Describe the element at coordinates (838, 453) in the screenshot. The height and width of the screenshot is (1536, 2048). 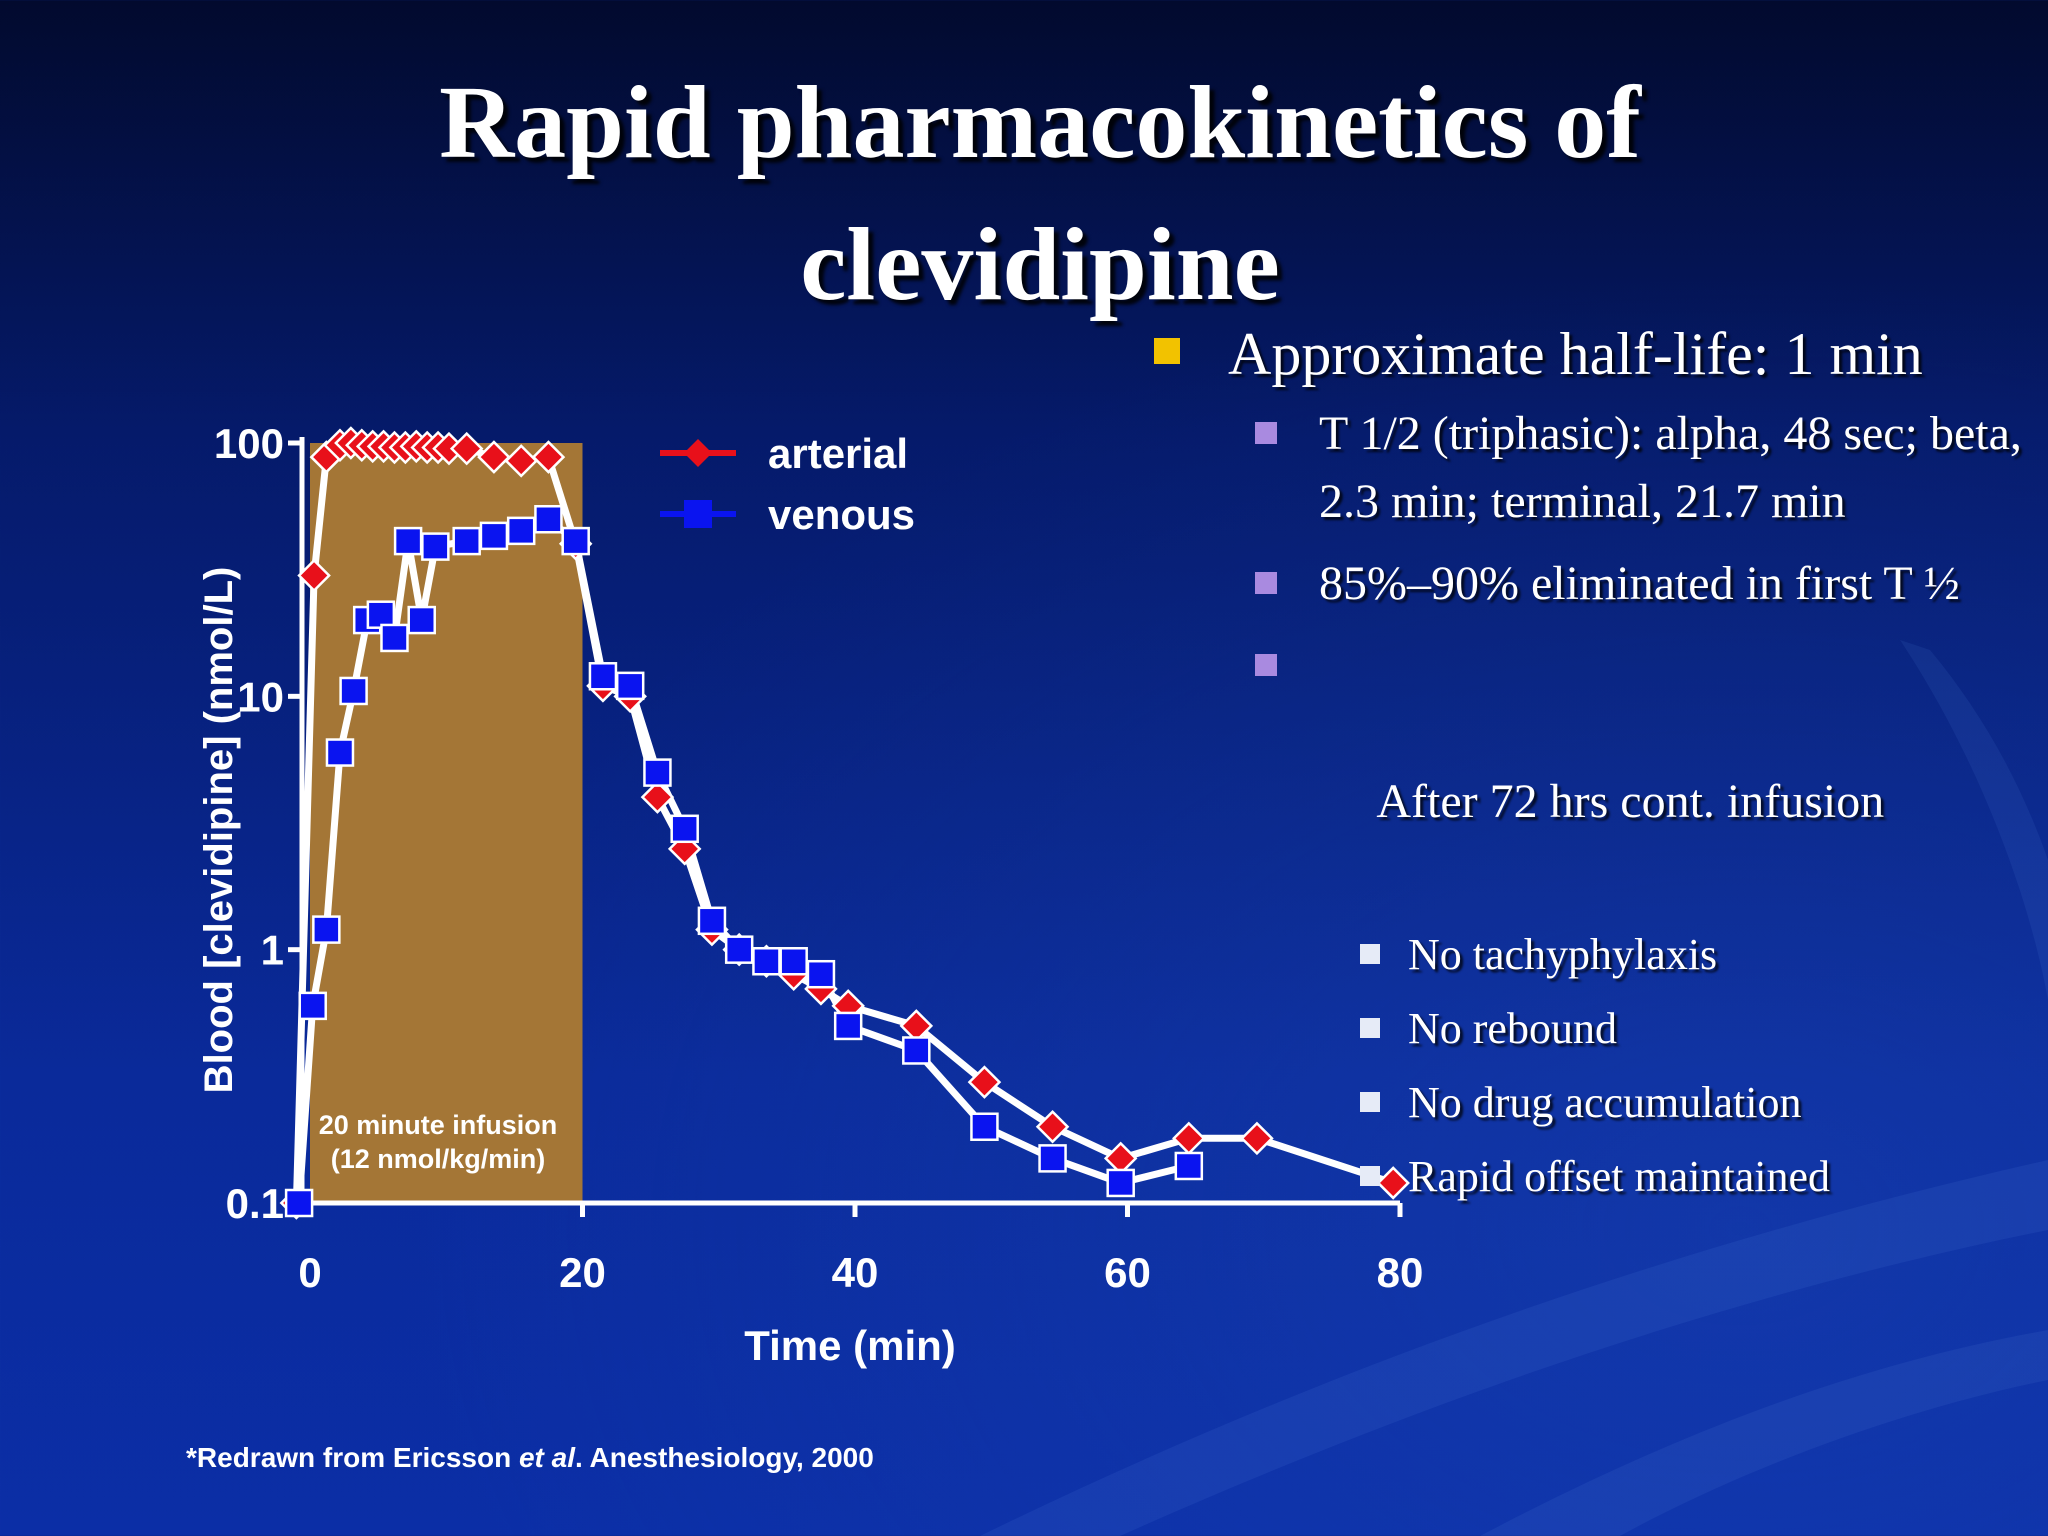
I see `legend-label-arterial: arterial` at that location.